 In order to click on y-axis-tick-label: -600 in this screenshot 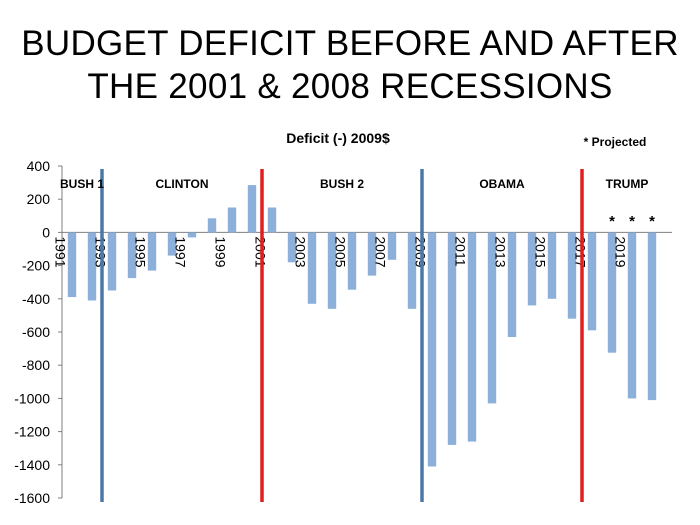, I will do `click(36, 332)`.